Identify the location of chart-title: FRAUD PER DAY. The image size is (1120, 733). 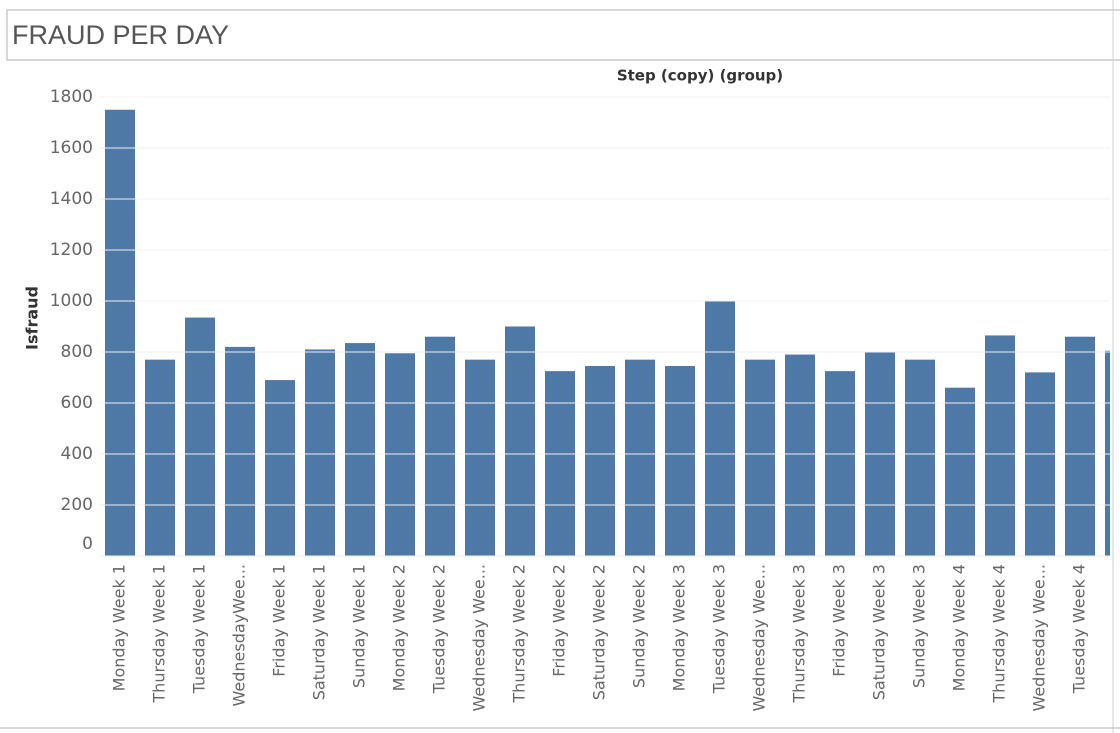
(120, 35).